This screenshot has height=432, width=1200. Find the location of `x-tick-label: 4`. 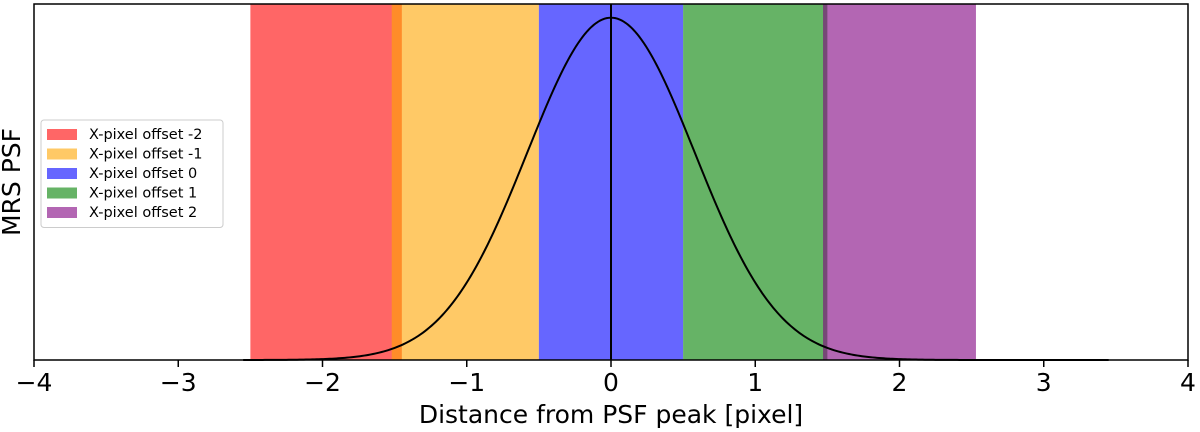

x-tick-label: 4 is located at coordinates (1188, 382).